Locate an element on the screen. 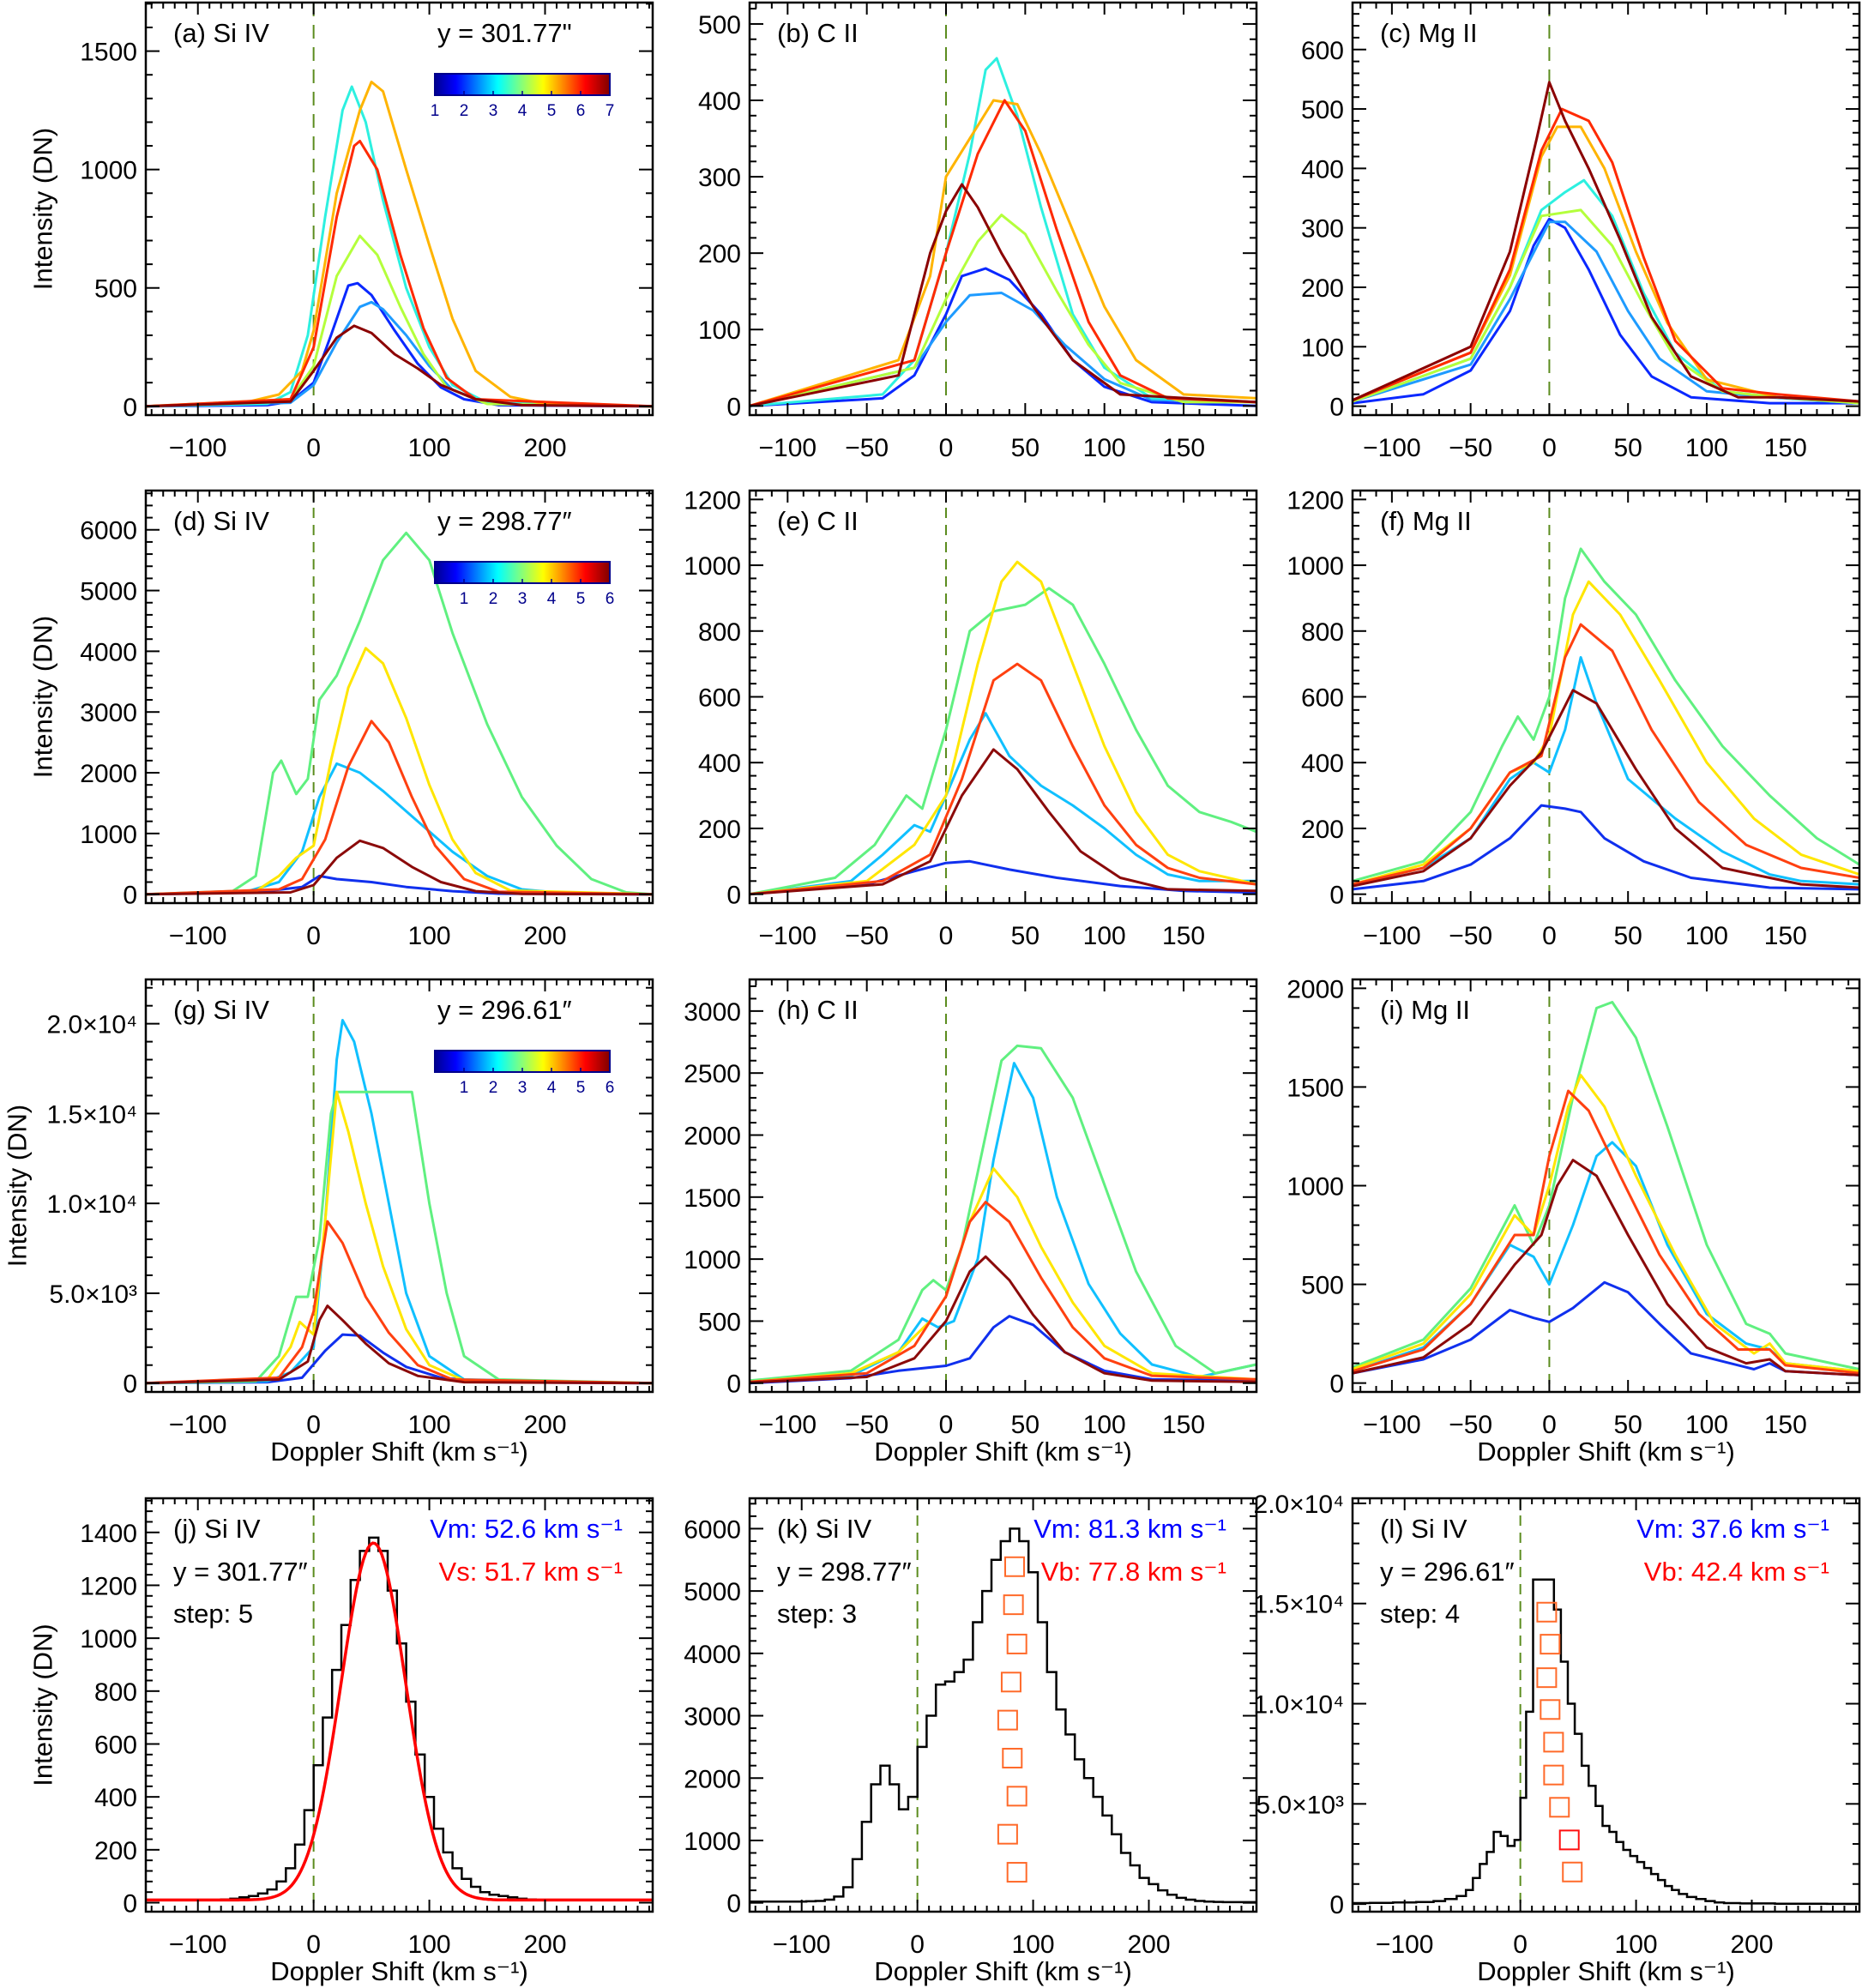  y-tick-label: 300 is located at coordinates (720, 178).